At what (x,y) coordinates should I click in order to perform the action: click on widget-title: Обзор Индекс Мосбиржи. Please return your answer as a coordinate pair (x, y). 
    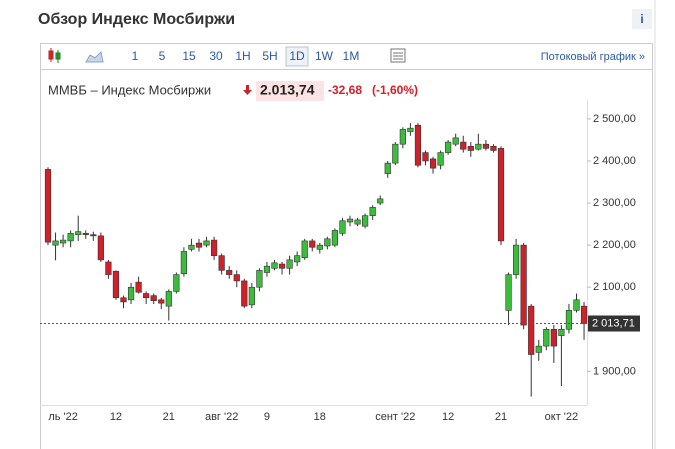
    Looking at the image, I should click on (136, 19).